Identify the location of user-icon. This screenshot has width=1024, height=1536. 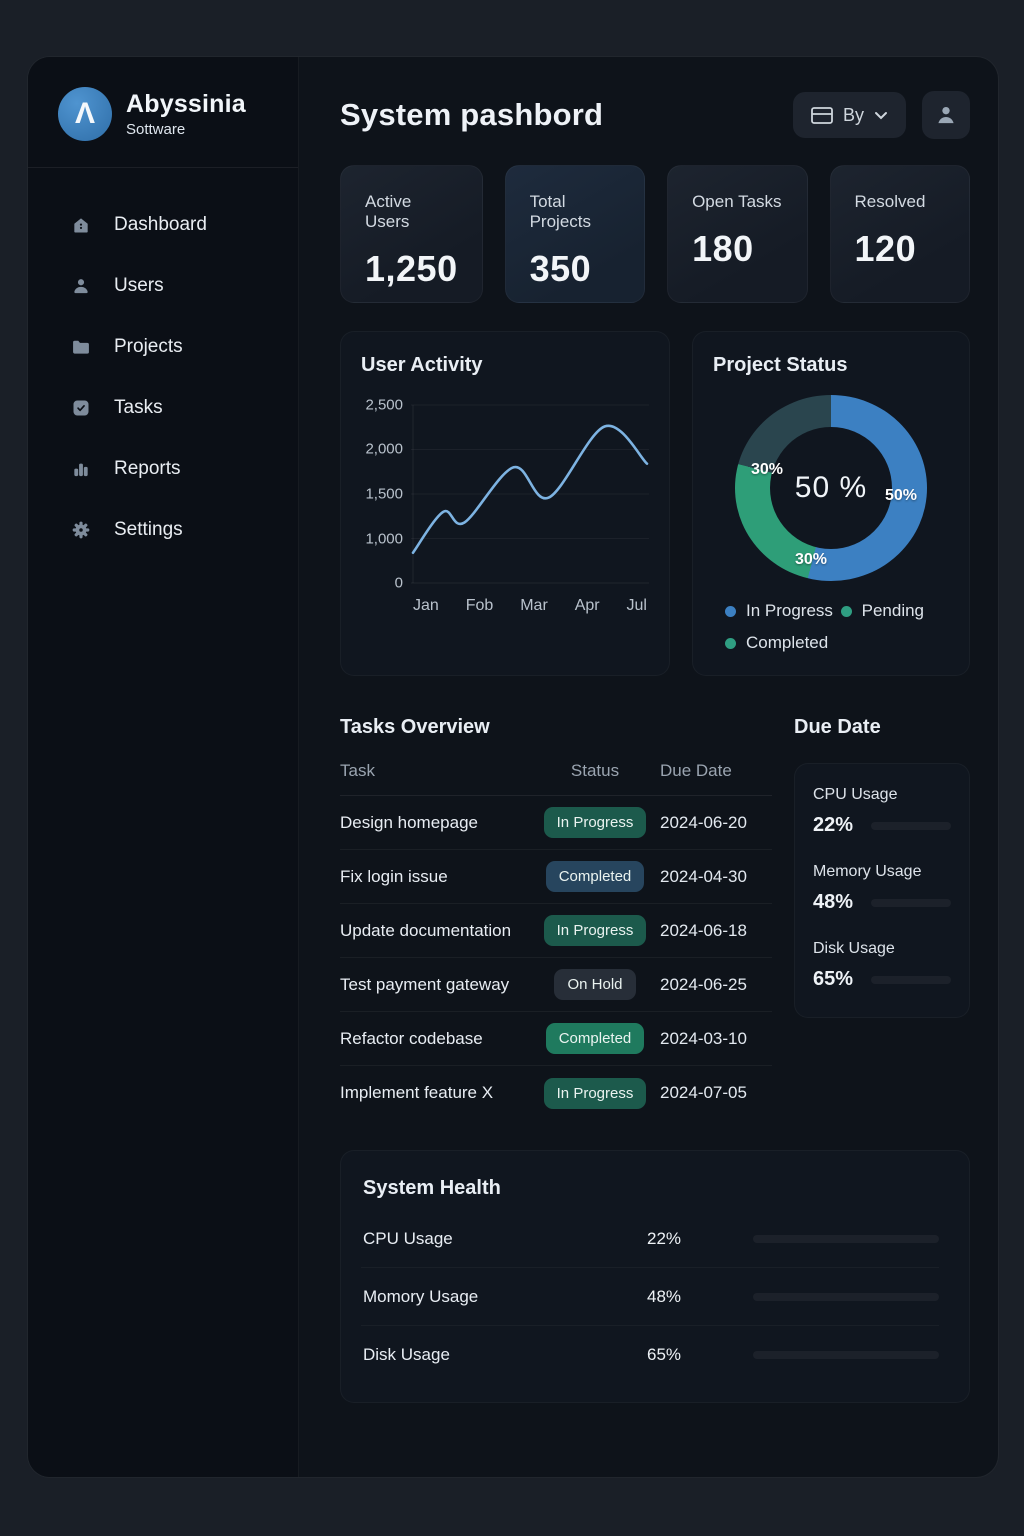
(81, 286).